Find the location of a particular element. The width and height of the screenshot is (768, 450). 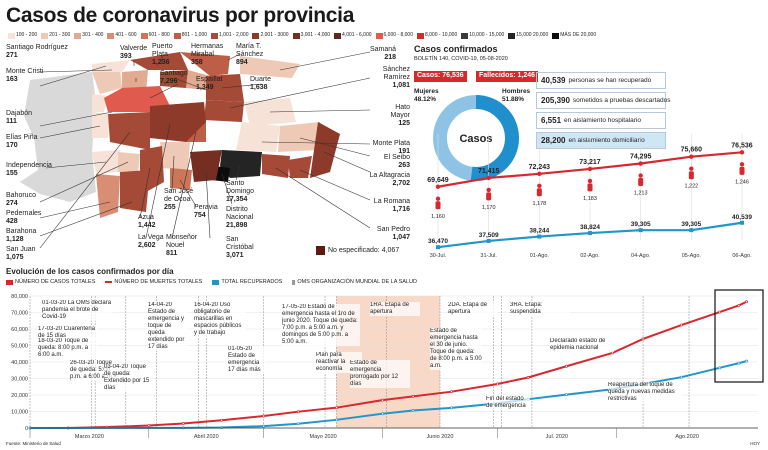

donut-hombres-arc is located at coordinates (476, 138).